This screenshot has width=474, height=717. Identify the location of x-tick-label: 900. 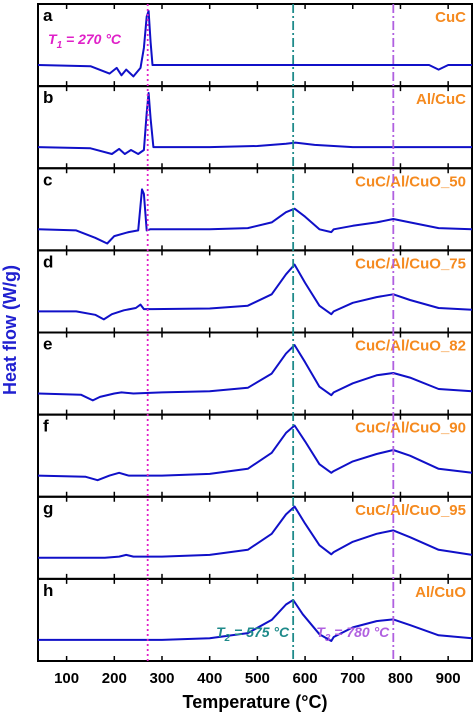
(448, 678).